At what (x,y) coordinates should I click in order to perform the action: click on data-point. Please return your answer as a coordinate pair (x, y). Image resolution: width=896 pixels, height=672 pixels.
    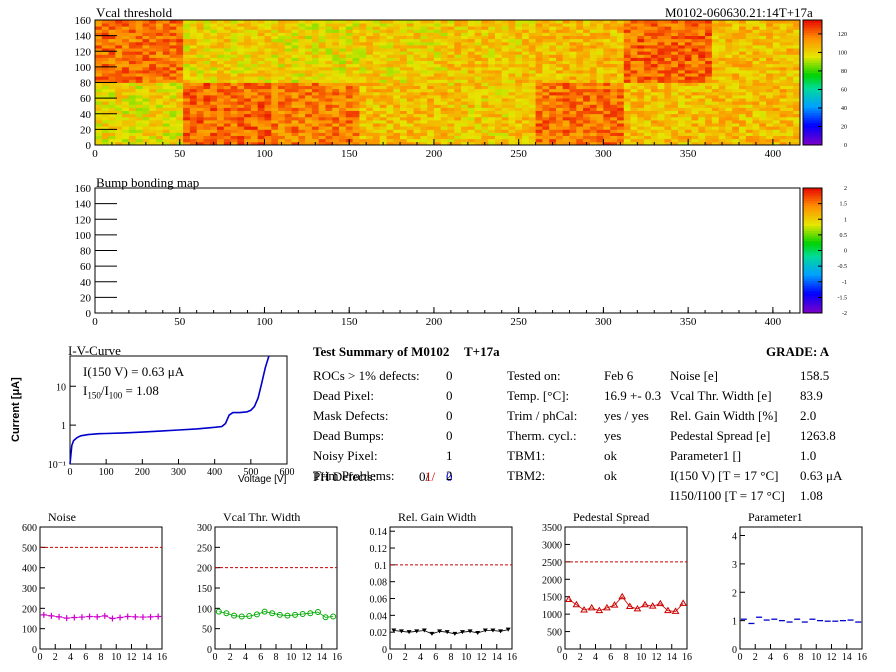
    Looking at the image, I should click on (97, 616).